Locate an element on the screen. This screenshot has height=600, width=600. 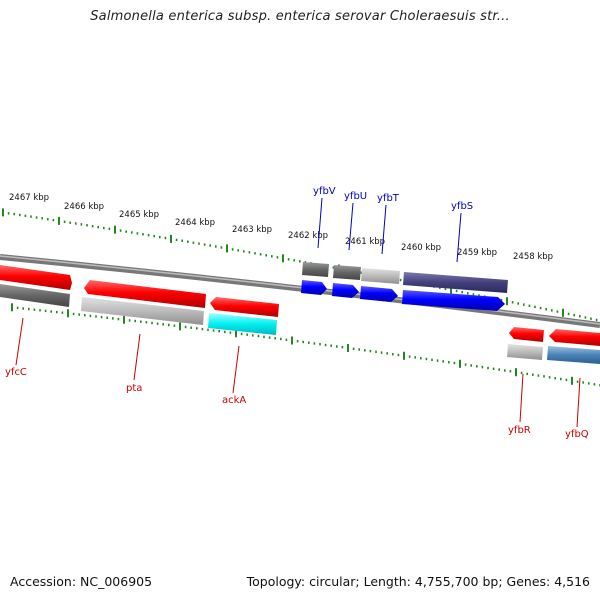
ruler-label: 2464 kbp is located at coordinates (195, 223).